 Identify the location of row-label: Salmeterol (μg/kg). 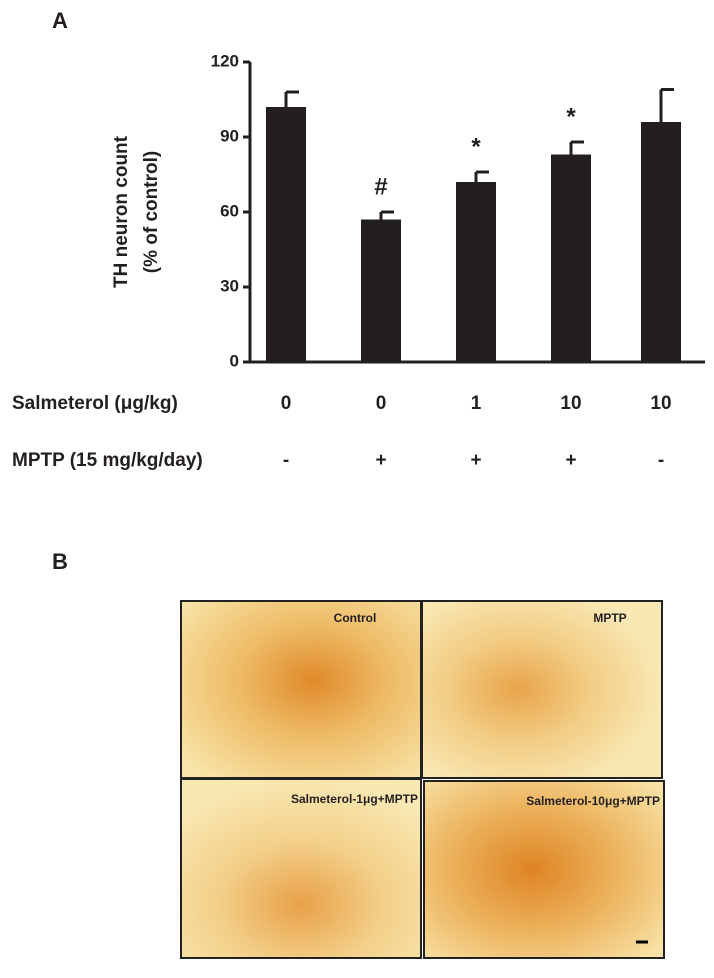
(95, 403).